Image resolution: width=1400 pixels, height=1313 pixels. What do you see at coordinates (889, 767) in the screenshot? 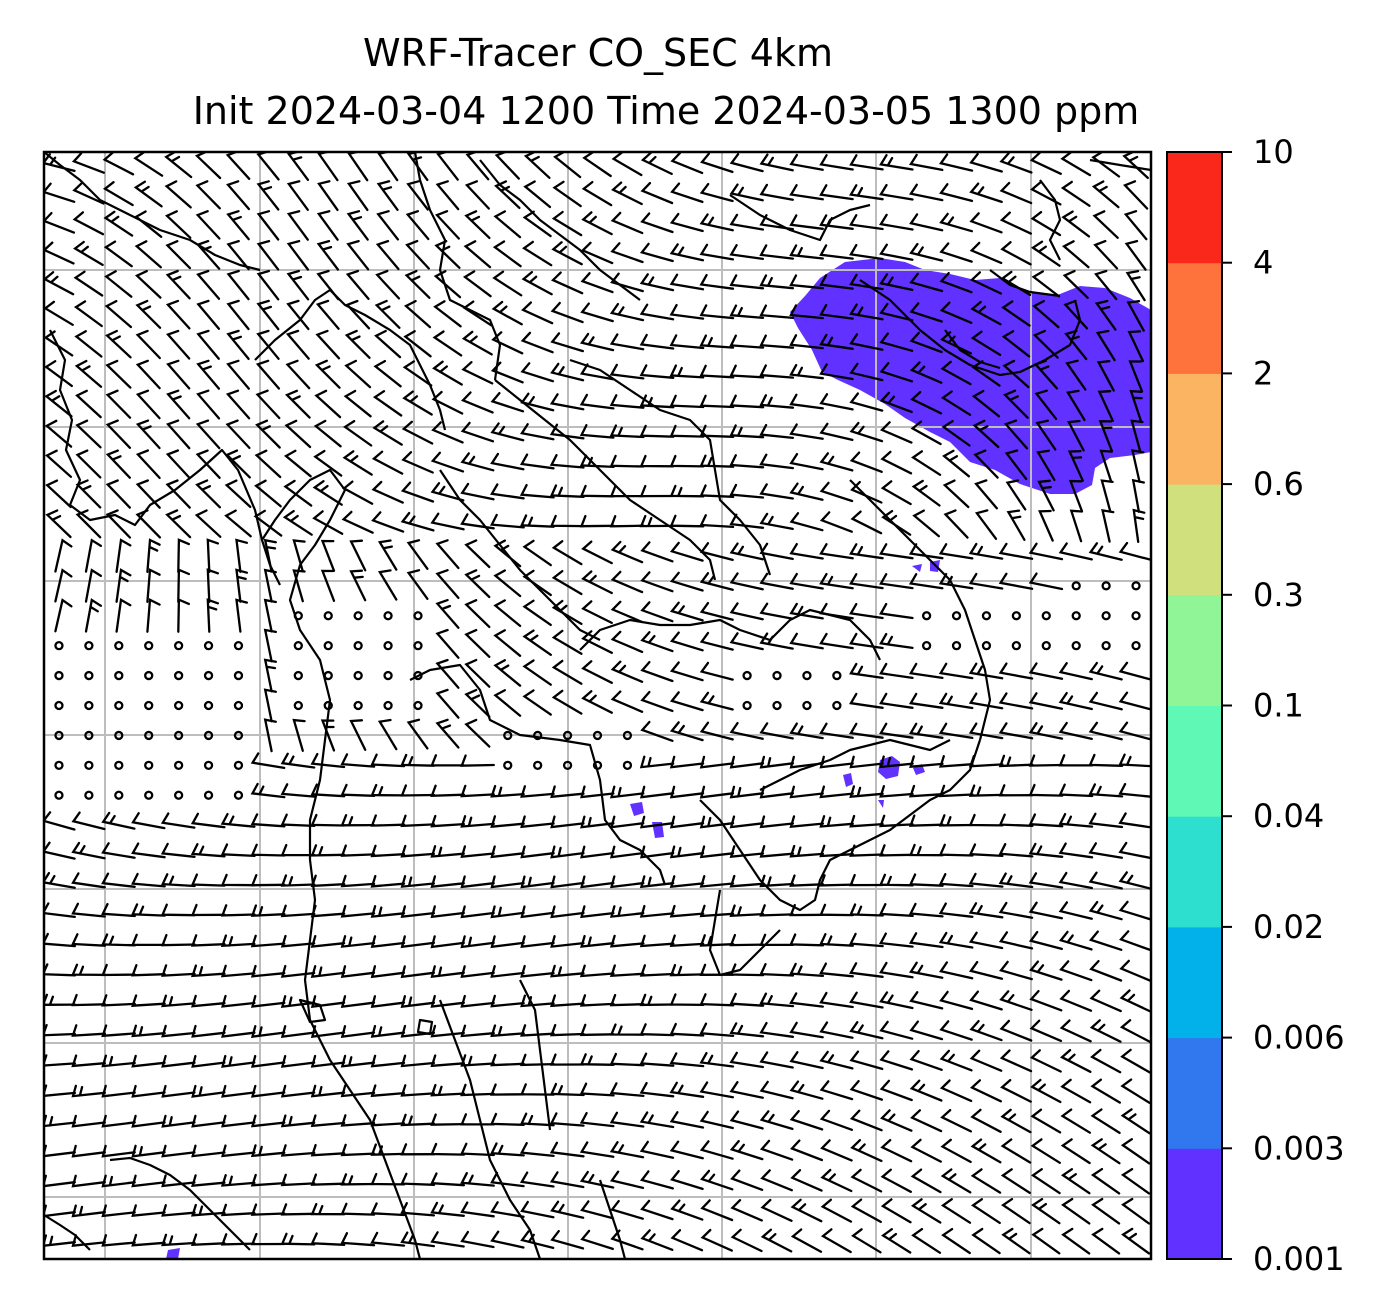
I see `plume-patch` at bounding box center [889, 767].